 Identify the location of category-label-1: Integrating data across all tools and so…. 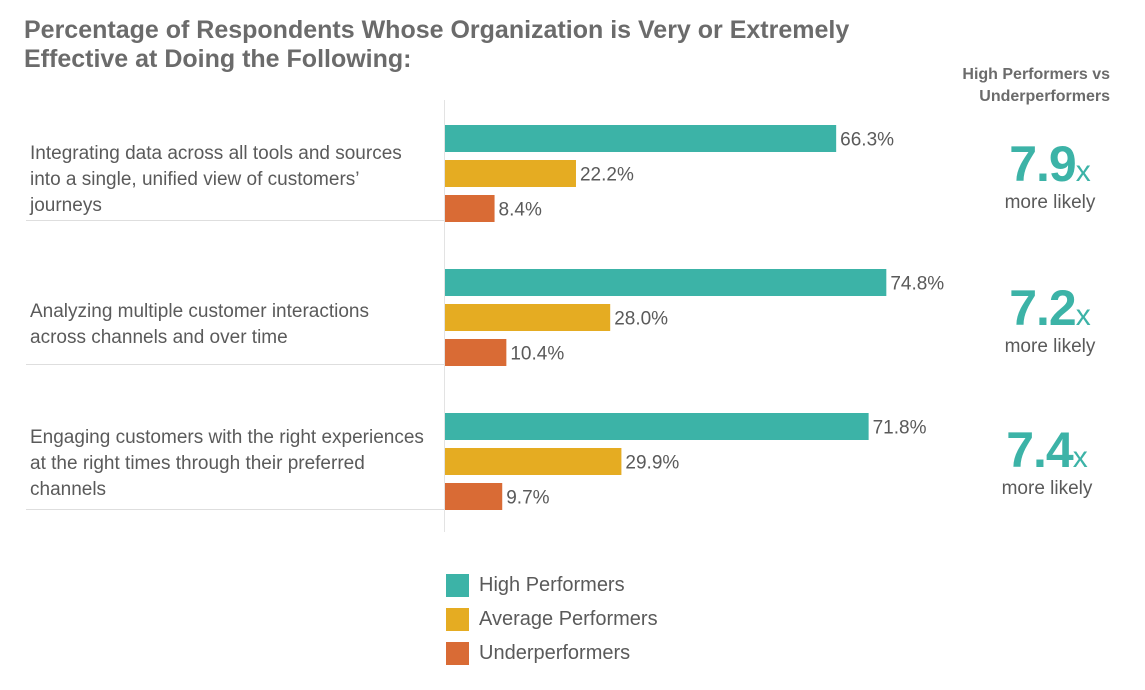
(216, 179).